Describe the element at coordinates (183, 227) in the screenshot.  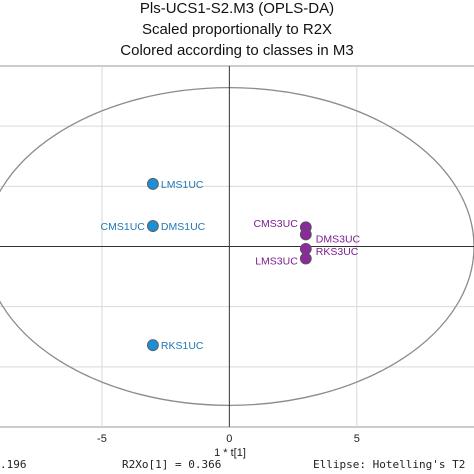
I see `point-label: DMS1UC` at that location.